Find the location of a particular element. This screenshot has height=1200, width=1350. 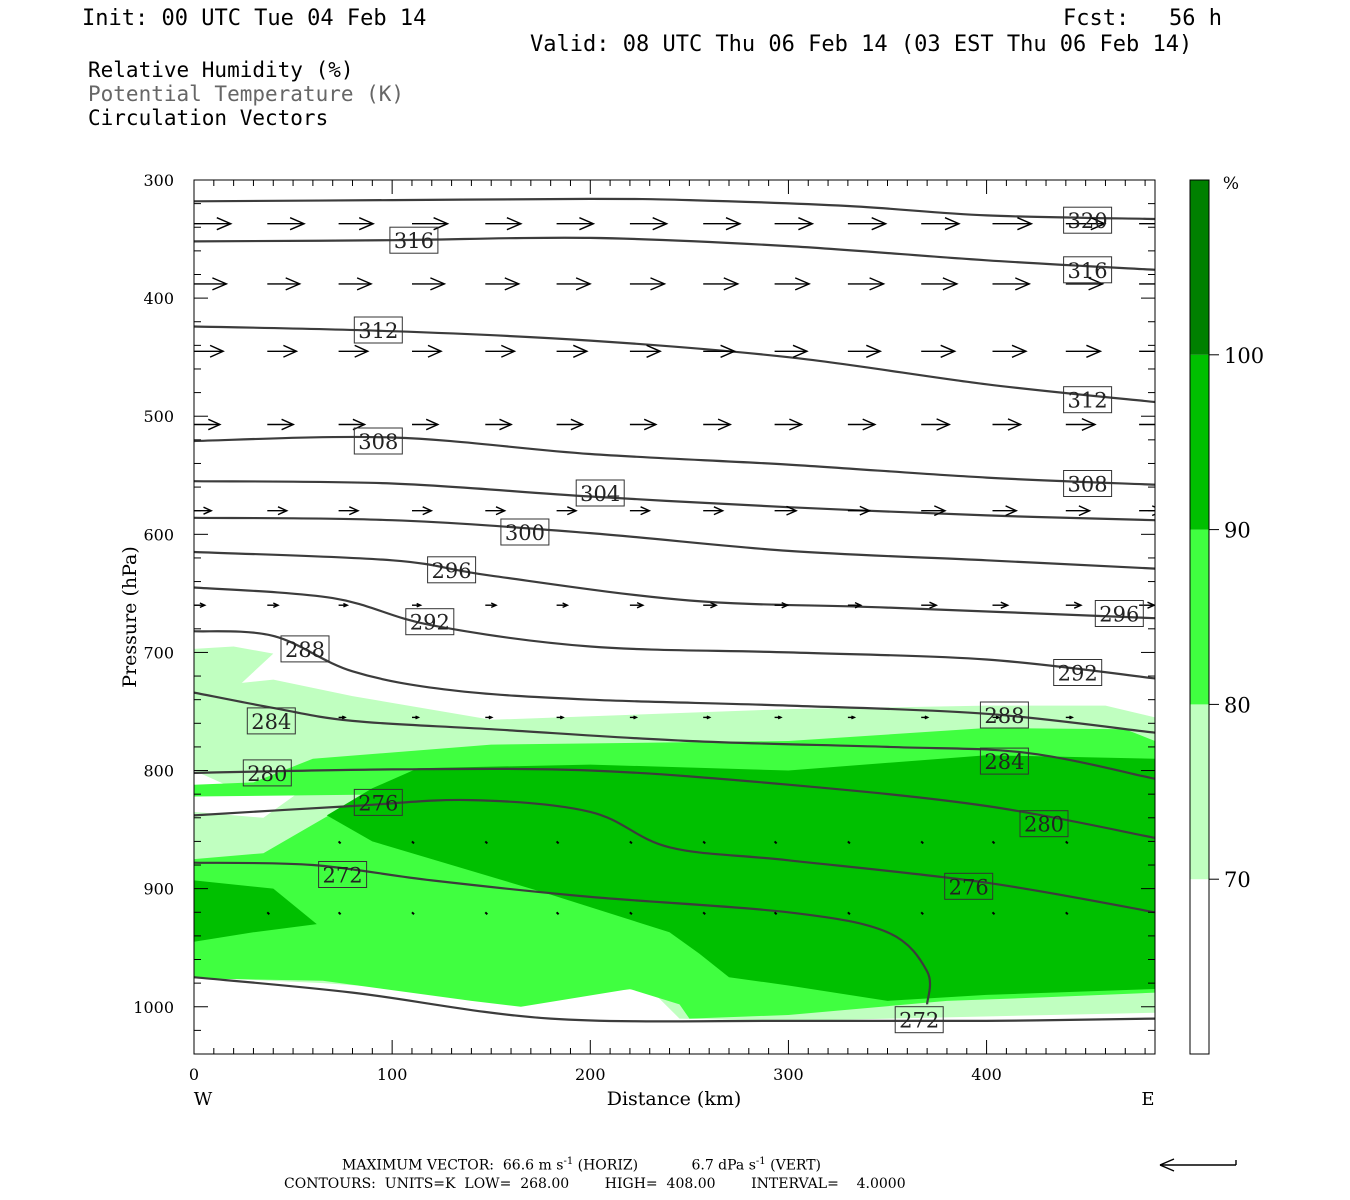

contour-label-312-0: 312 is located at coordinates (378, 331).